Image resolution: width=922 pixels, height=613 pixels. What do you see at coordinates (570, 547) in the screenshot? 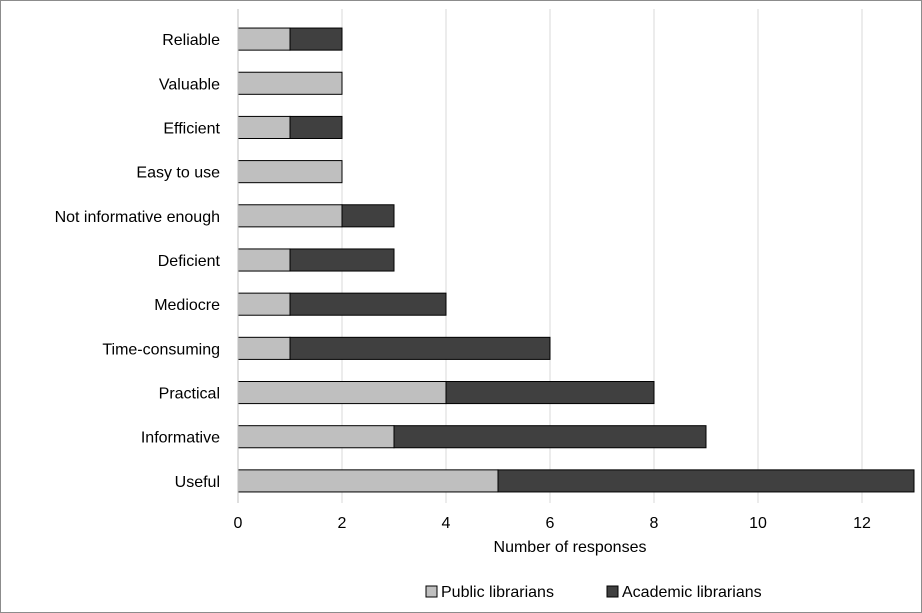
I see `x-axis-title: Number of responses` at bounding box center [570, 547].